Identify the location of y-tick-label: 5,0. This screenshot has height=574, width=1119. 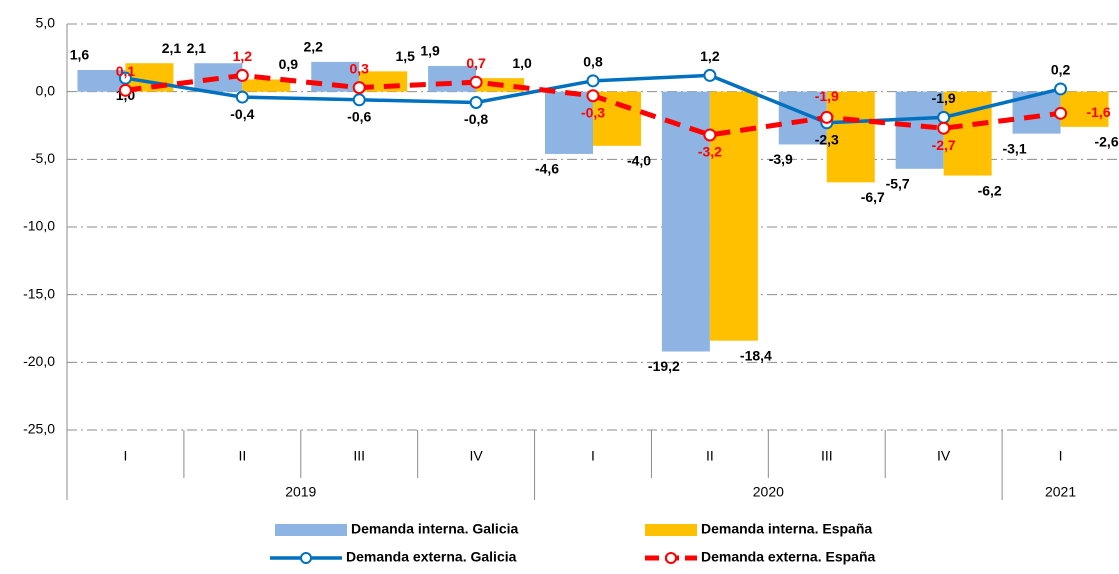
(46, 23).